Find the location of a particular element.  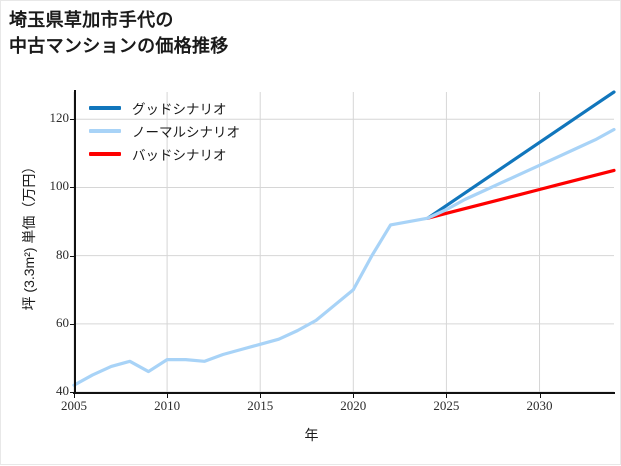

legend-item-normal: ノーマルシナリオ is located at coordinates (189, 130).